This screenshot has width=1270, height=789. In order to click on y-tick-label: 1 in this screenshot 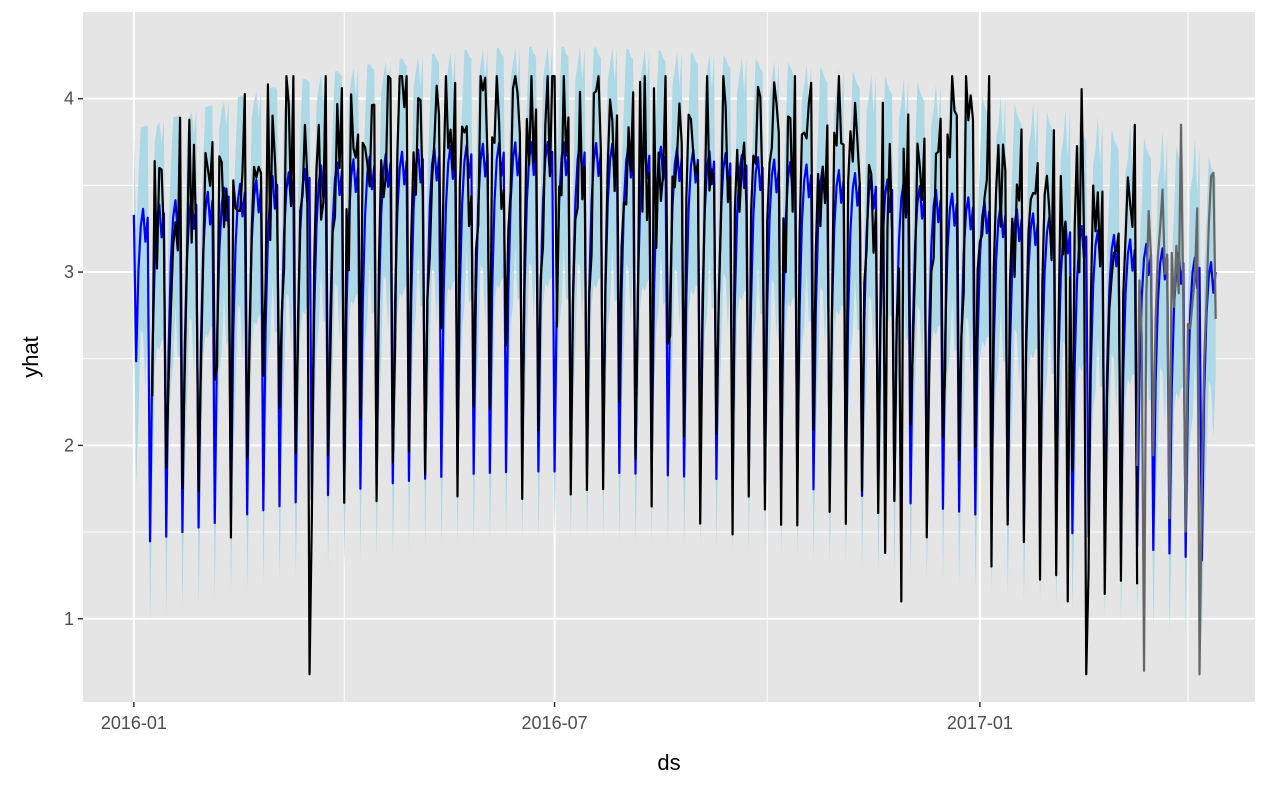, I will do `click(69, 619)`.